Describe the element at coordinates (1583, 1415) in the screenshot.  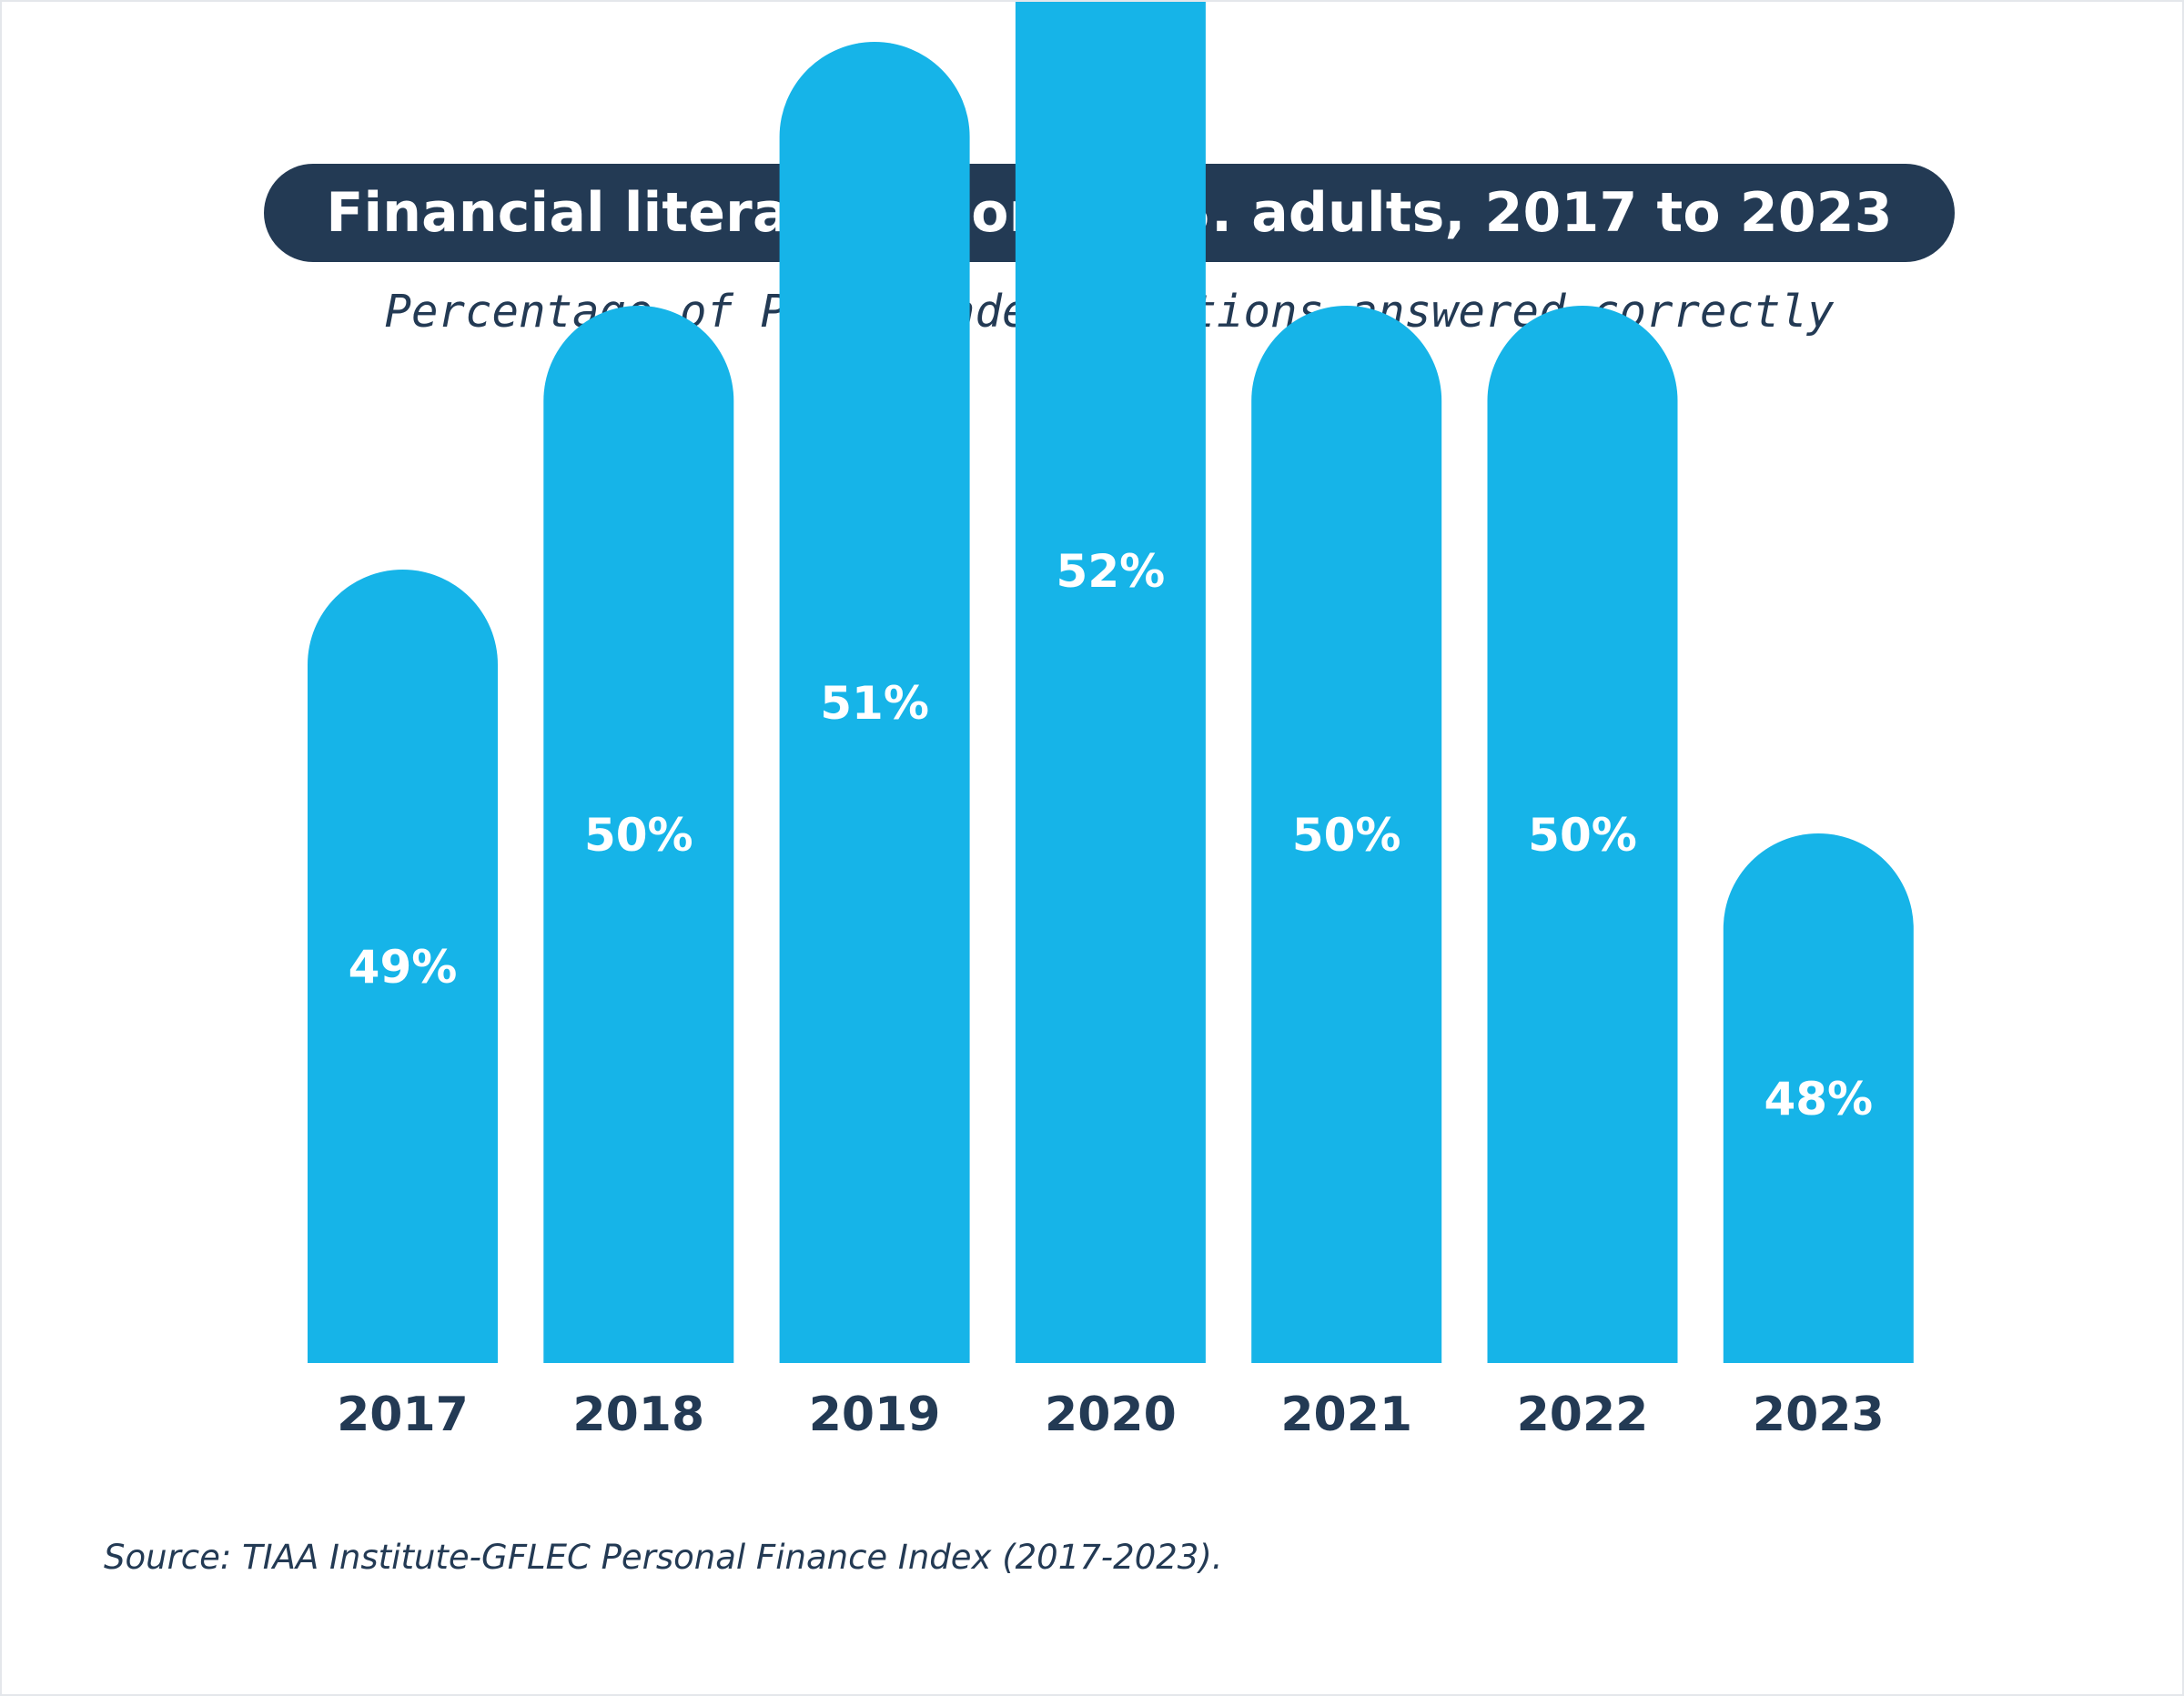
I see `x-tick-label: 2022` at that location.